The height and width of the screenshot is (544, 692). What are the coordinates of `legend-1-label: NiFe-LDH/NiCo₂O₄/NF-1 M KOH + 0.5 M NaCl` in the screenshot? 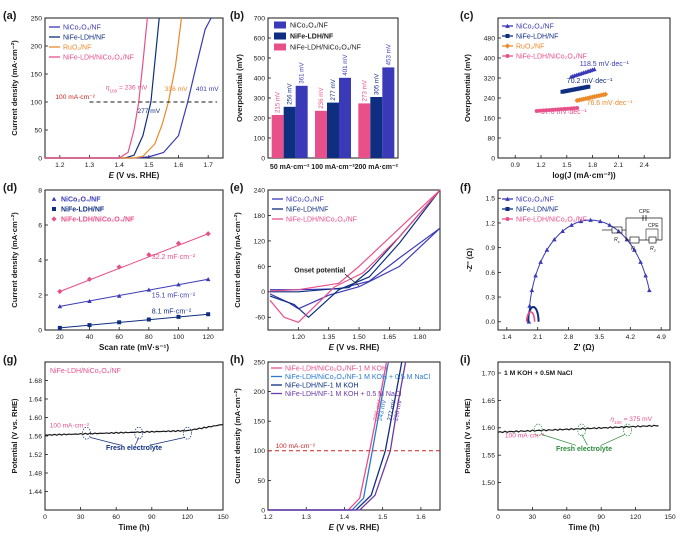 It's located at (357, 377).